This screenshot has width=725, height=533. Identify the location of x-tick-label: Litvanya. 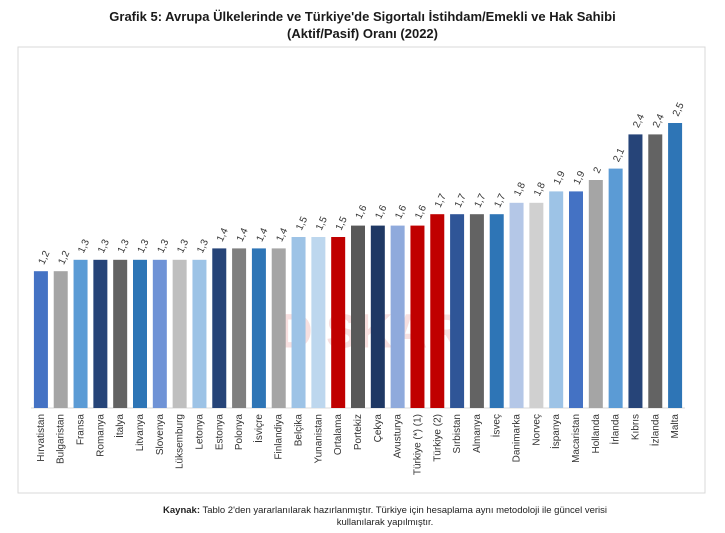
(140, 433).